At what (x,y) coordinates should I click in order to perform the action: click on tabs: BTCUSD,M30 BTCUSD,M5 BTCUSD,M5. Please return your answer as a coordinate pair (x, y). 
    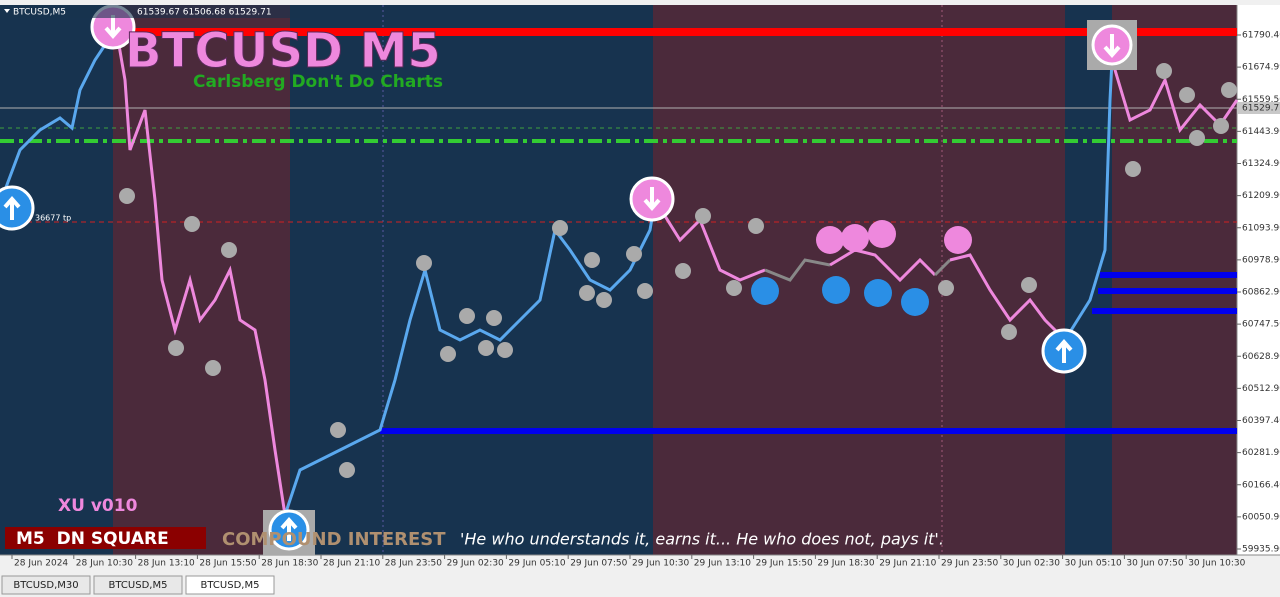
    Looking at the image, I should click on (138, 585).